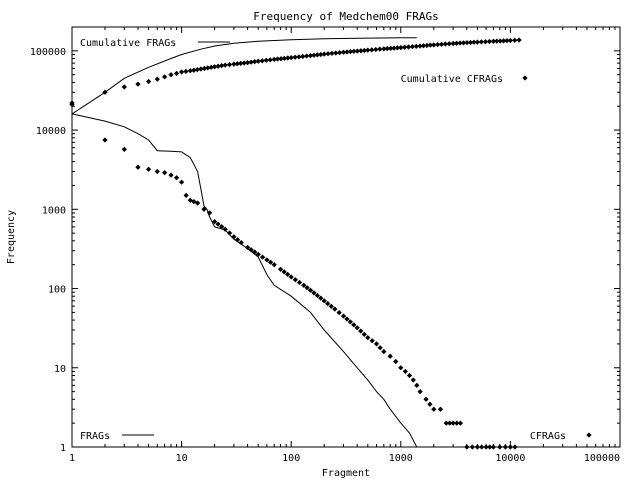 This screenshot has height=480, width=640. I want to click on legend-label: Cumulative FRAGs, so click(128, 43).